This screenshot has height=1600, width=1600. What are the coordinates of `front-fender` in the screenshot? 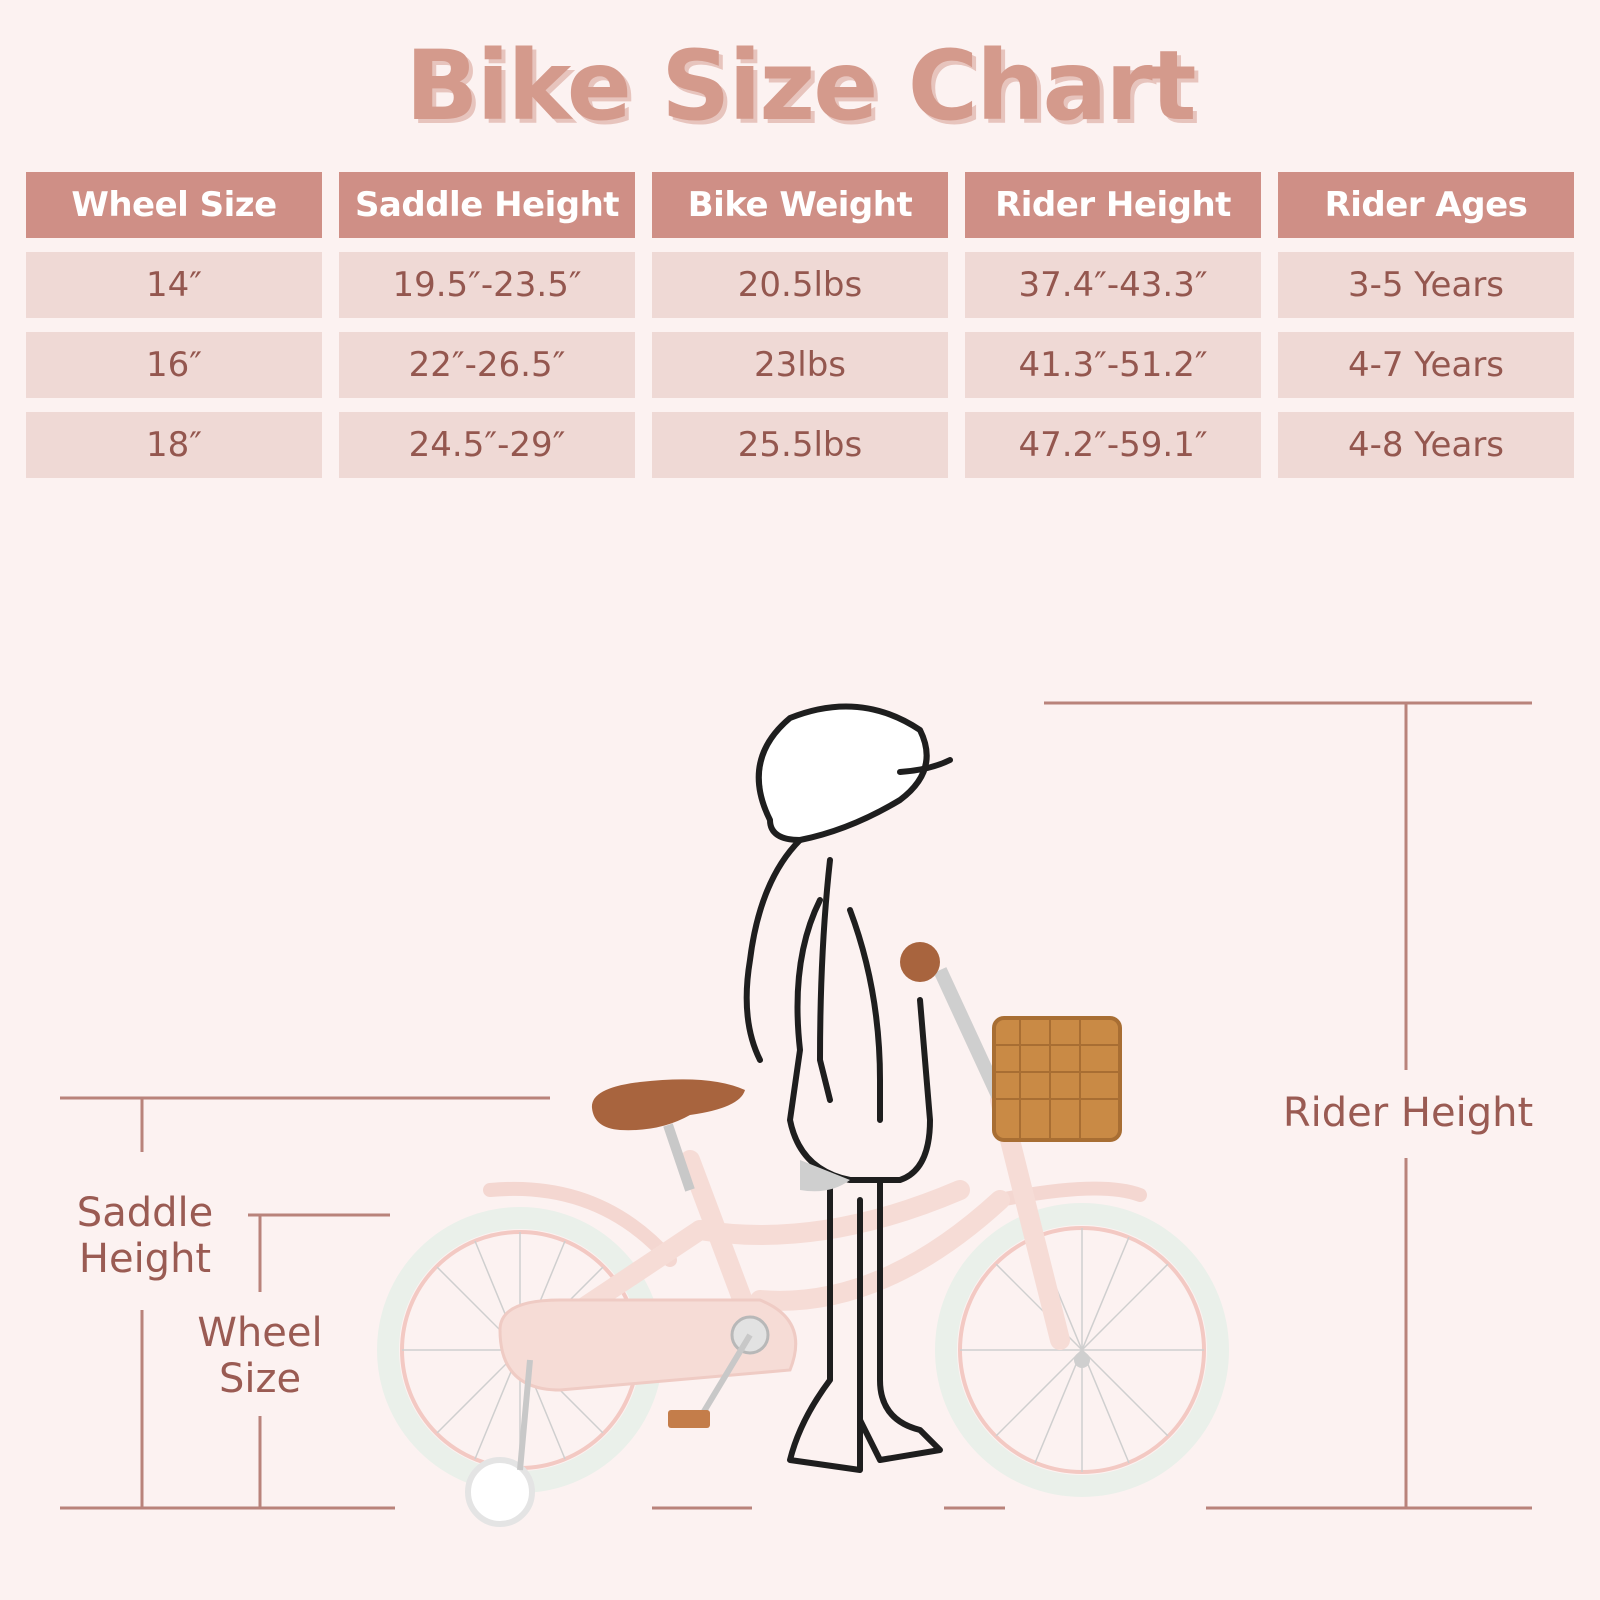 It's located at (1070, 1194).